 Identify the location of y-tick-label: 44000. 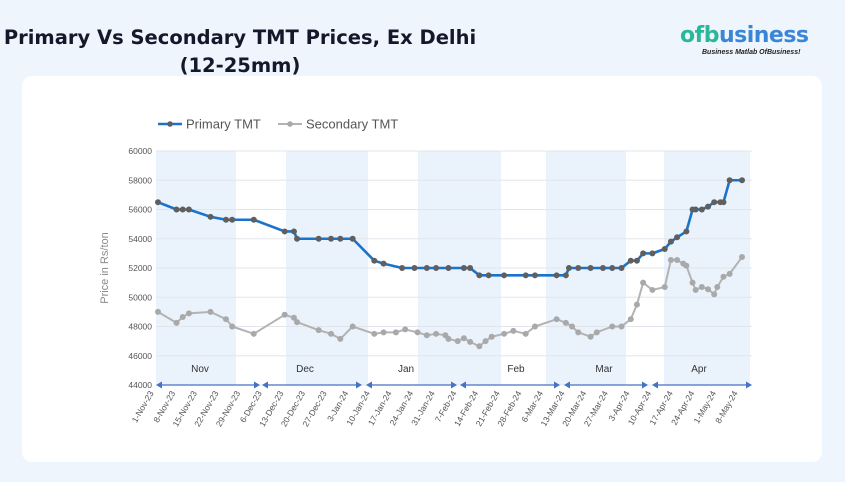
(140, 385).